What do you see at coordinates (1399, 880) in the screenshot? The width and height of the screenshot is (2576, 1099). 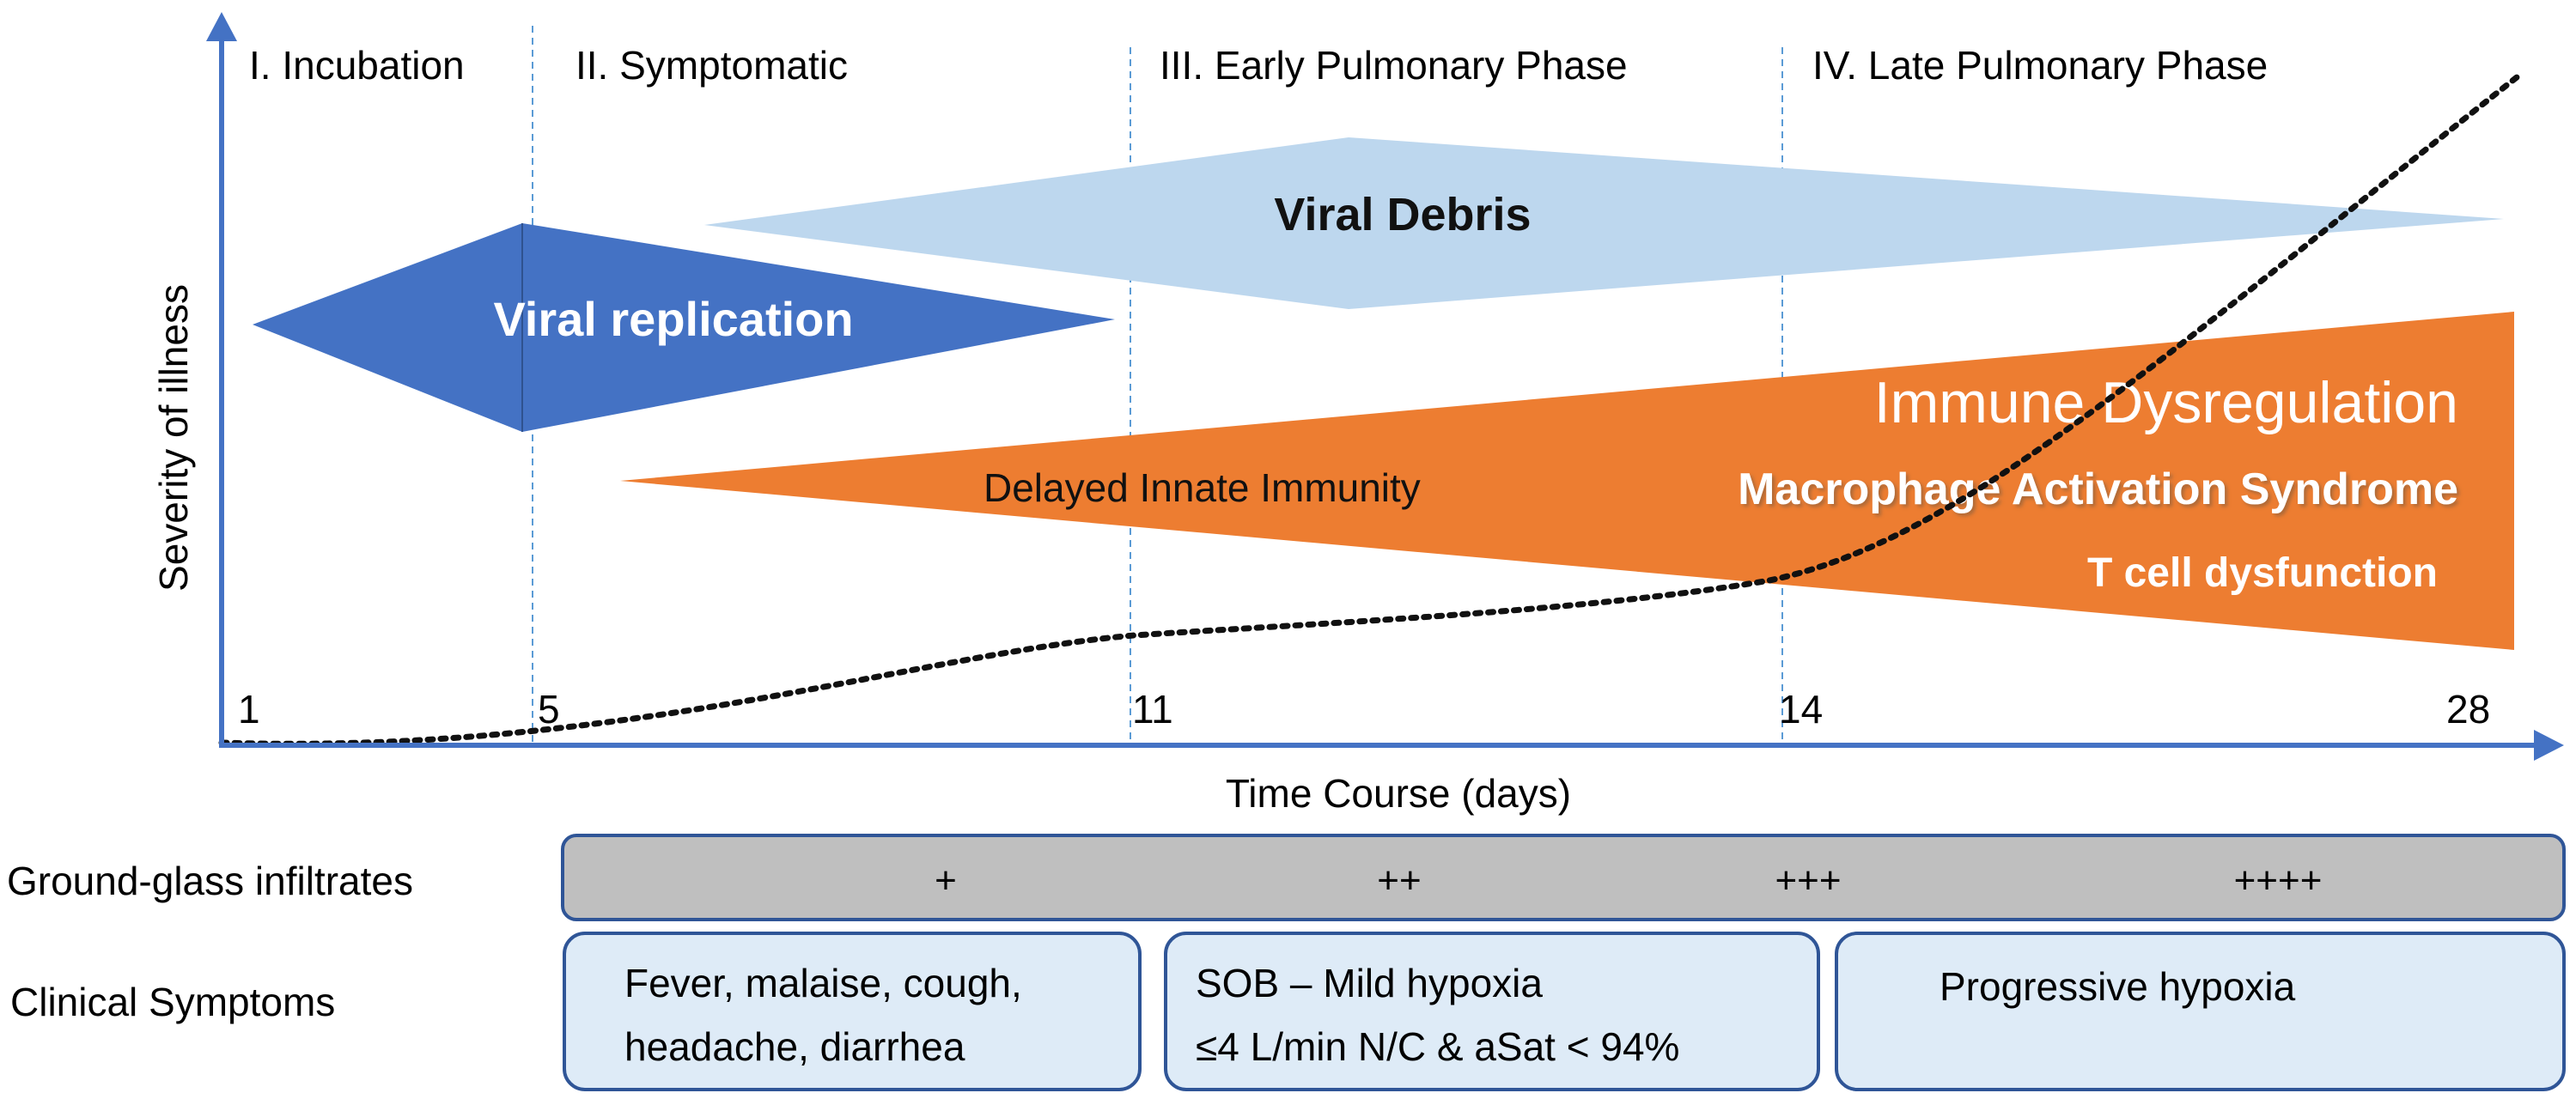 I see `ground-glass-level-2: ++` at bounding box center [1399, 880].